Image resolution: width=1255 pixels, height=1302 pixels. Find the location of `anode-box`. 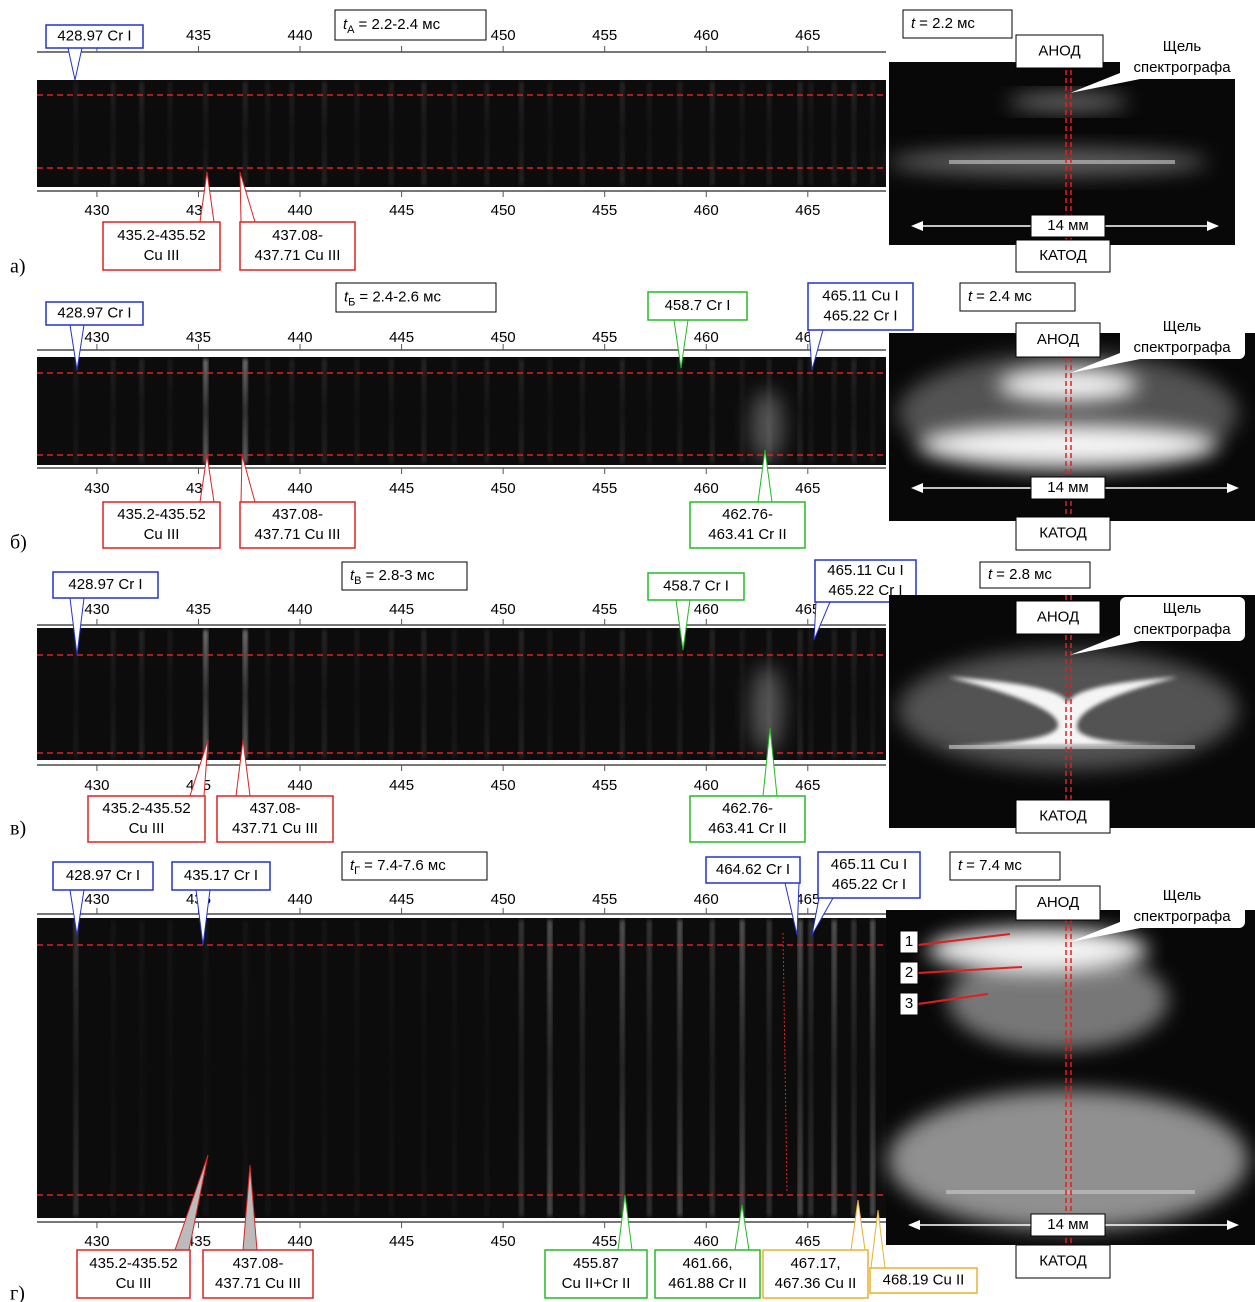

anode-box is located at coordinates (1058, 617).